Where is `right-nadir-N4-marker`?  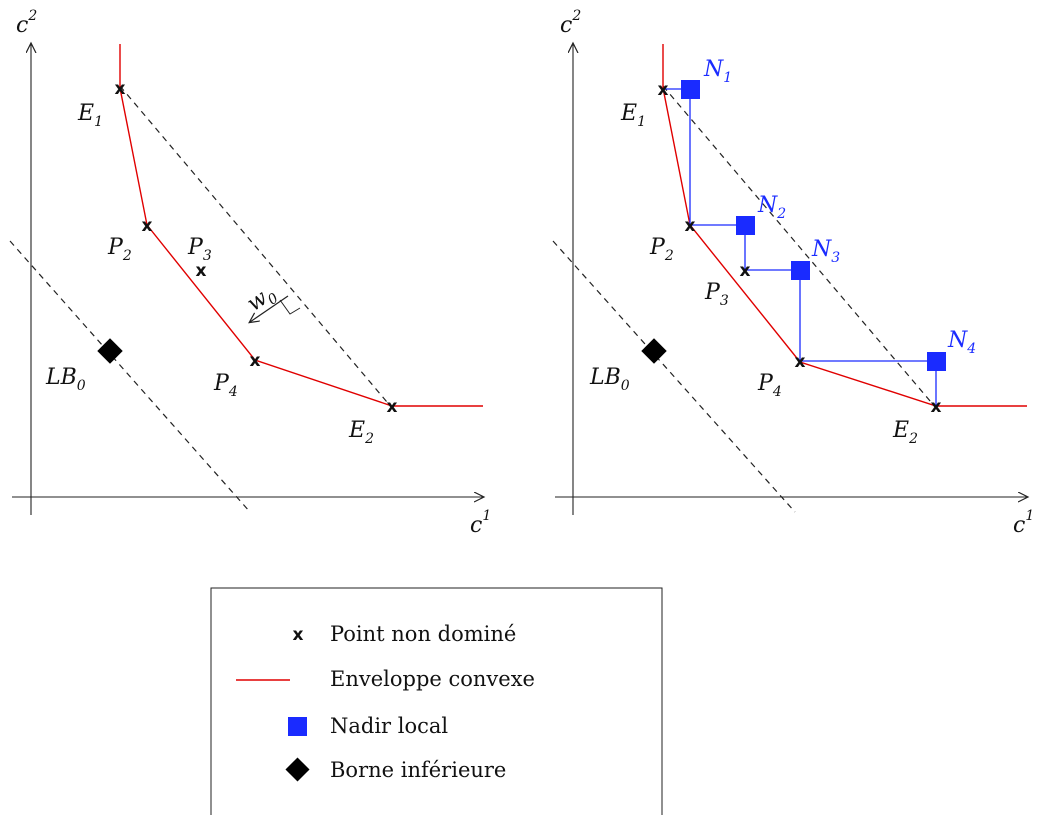
right-nadir-N4-marker is located at coordinates (936, 361).